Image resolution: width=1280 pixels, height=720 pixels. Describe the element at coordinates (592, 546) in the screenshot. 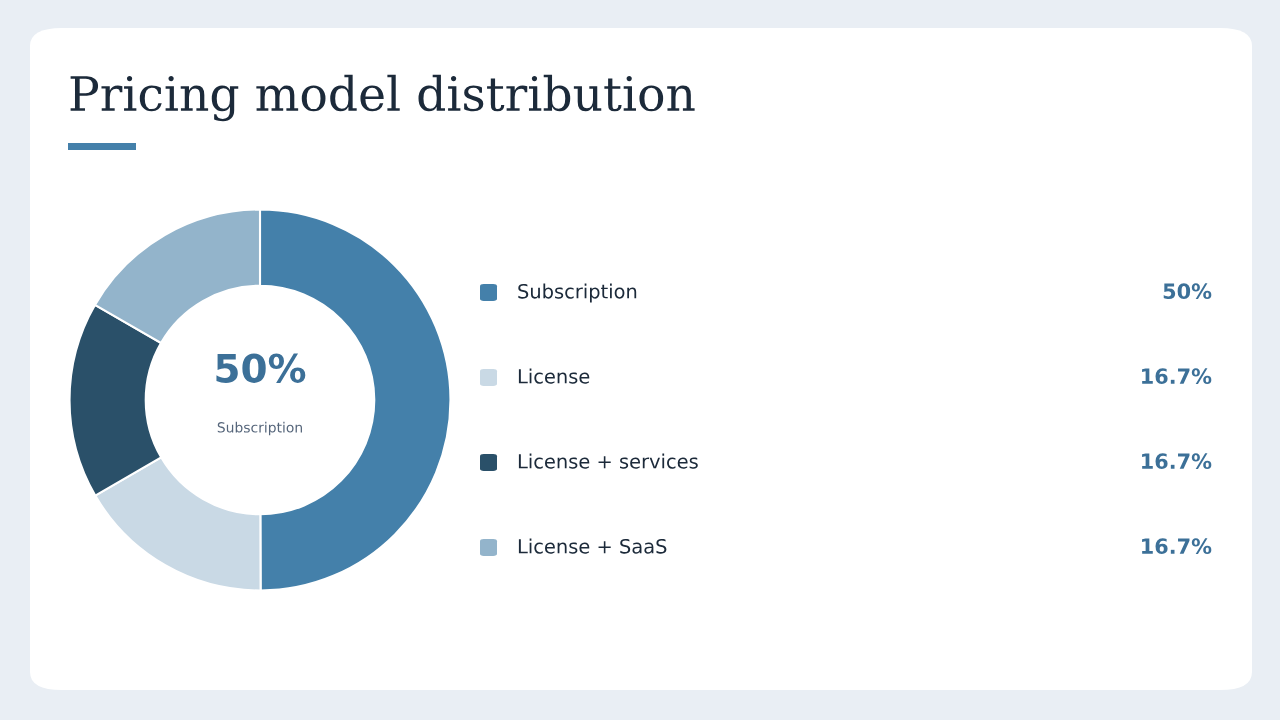

I see `legend-label: License + SaaS` at that location.